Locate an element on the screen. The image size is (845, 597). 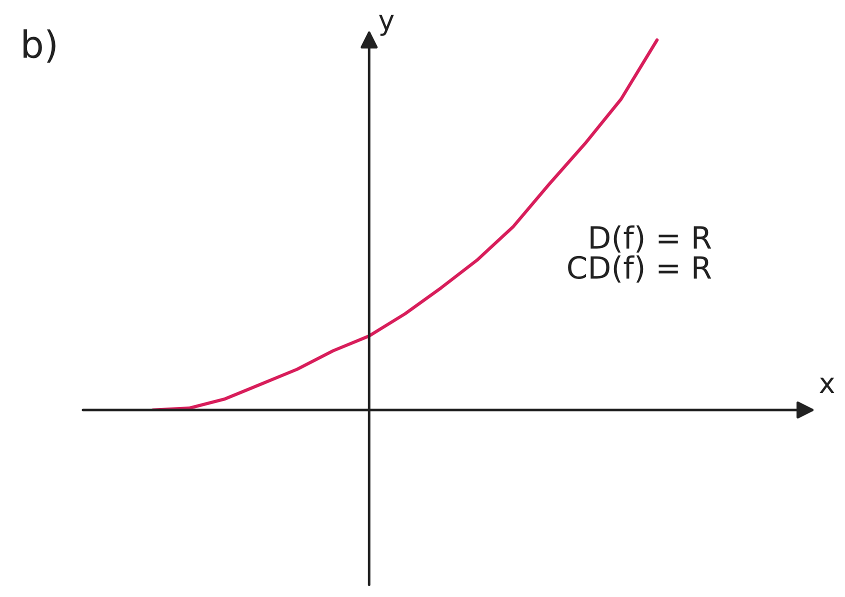
y-axis-title: y is located at coordinates (386, 25).